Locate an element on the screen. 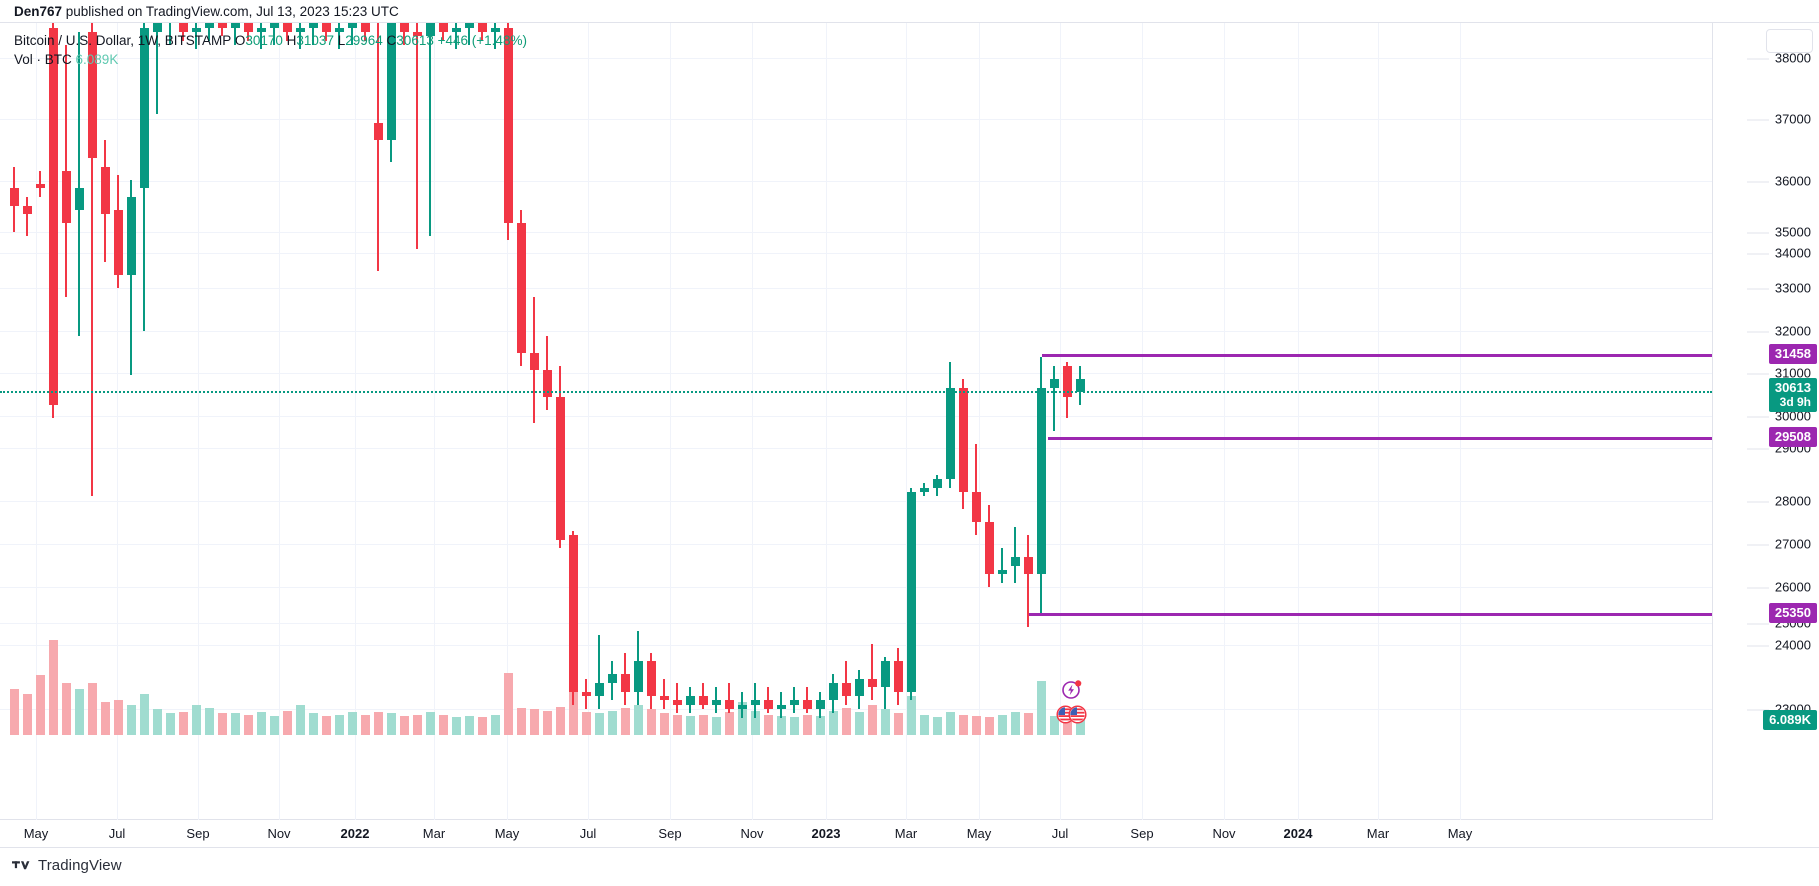 This screenshot has height=886, width=1819. support-level-upper: 29508 is located at coordinates (1792, 437).